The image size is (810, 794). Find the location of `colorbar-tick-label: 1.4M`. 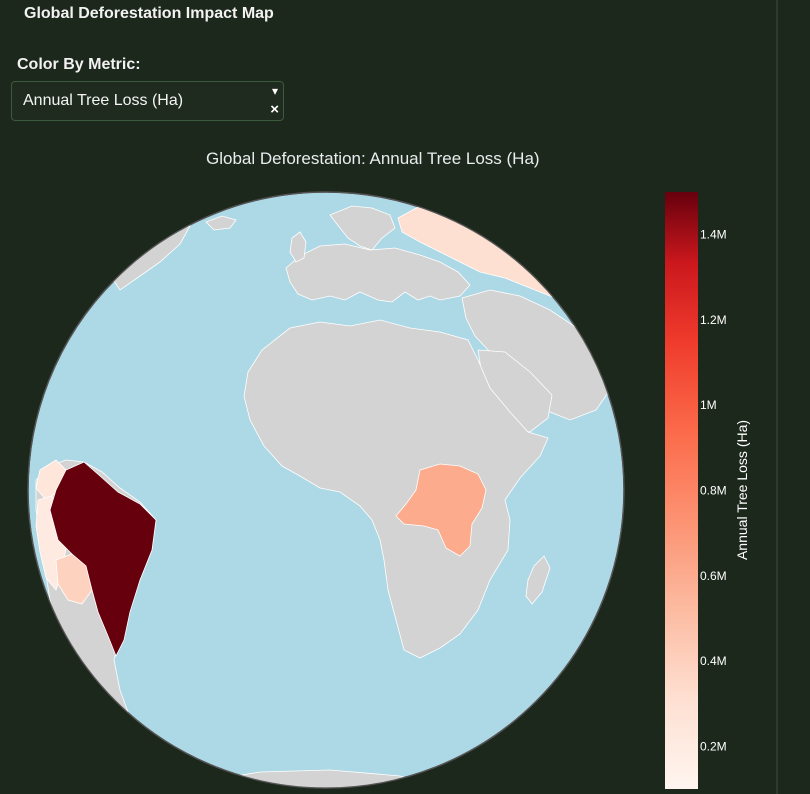

colorbar-tick-label: 1.4M is located at coordinates (713, 235).